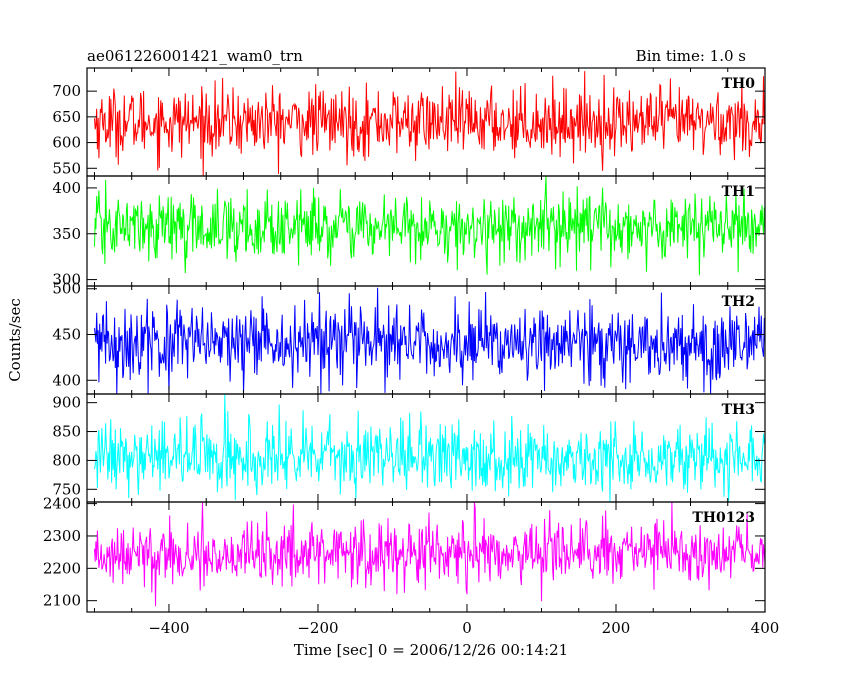 This screenshot has width=850, height=680. Describe the element at coordinates (765, 628) in the screenshot. I see `x-tick-label: 400` at that location.